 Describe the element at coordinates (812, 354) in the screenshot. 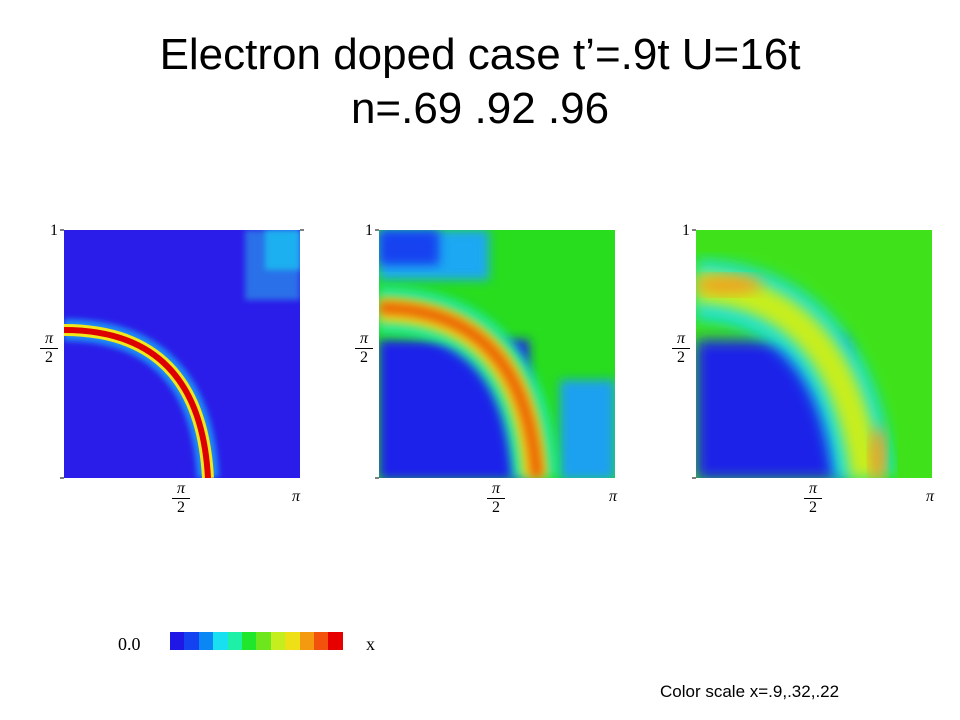

I see `contour-plot-3-svg` at that location.